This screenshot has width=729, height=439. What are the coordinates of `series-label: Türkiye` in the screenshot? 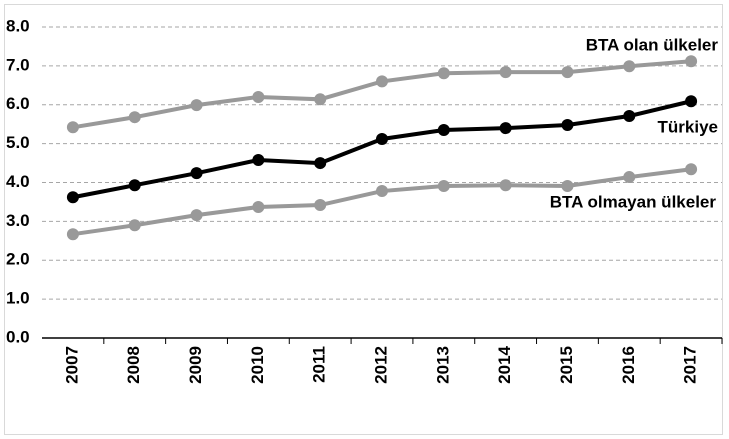 It's located at (688, 126).